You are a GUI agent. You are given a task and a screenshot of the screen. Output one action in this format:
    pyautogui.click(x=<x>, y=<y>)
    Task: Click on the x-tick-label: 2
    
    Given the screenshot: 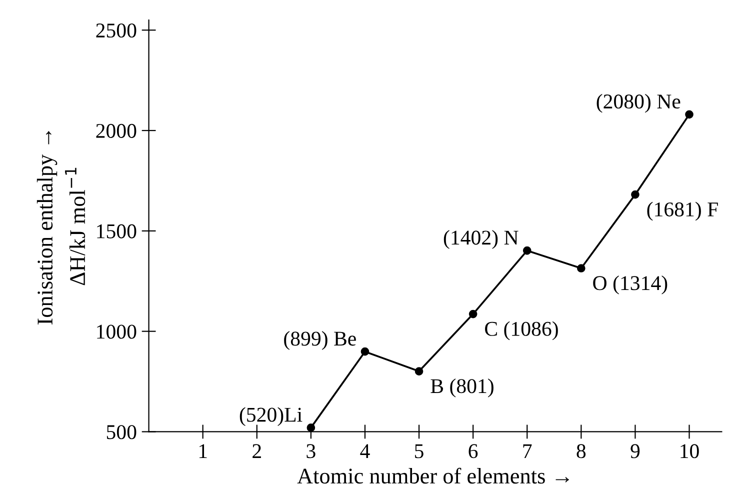 What is the action you would take?
    pyautogui.click(x=256, y=451)
    